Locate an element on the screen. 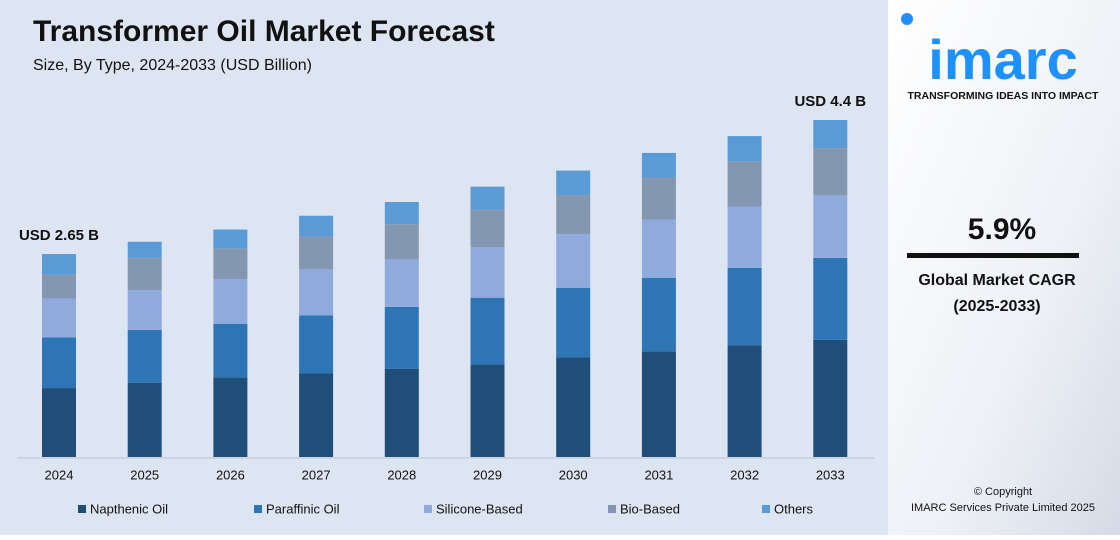 Image resolution: width=1120 pixels, height=540 pixels. x-tick-label: 2031 is located at coordinates (658, 474).